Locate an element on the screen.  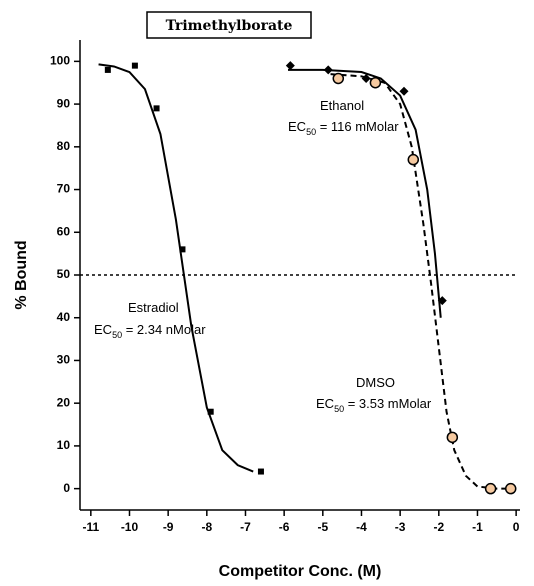
title-box is located at coordinates (229, 25).